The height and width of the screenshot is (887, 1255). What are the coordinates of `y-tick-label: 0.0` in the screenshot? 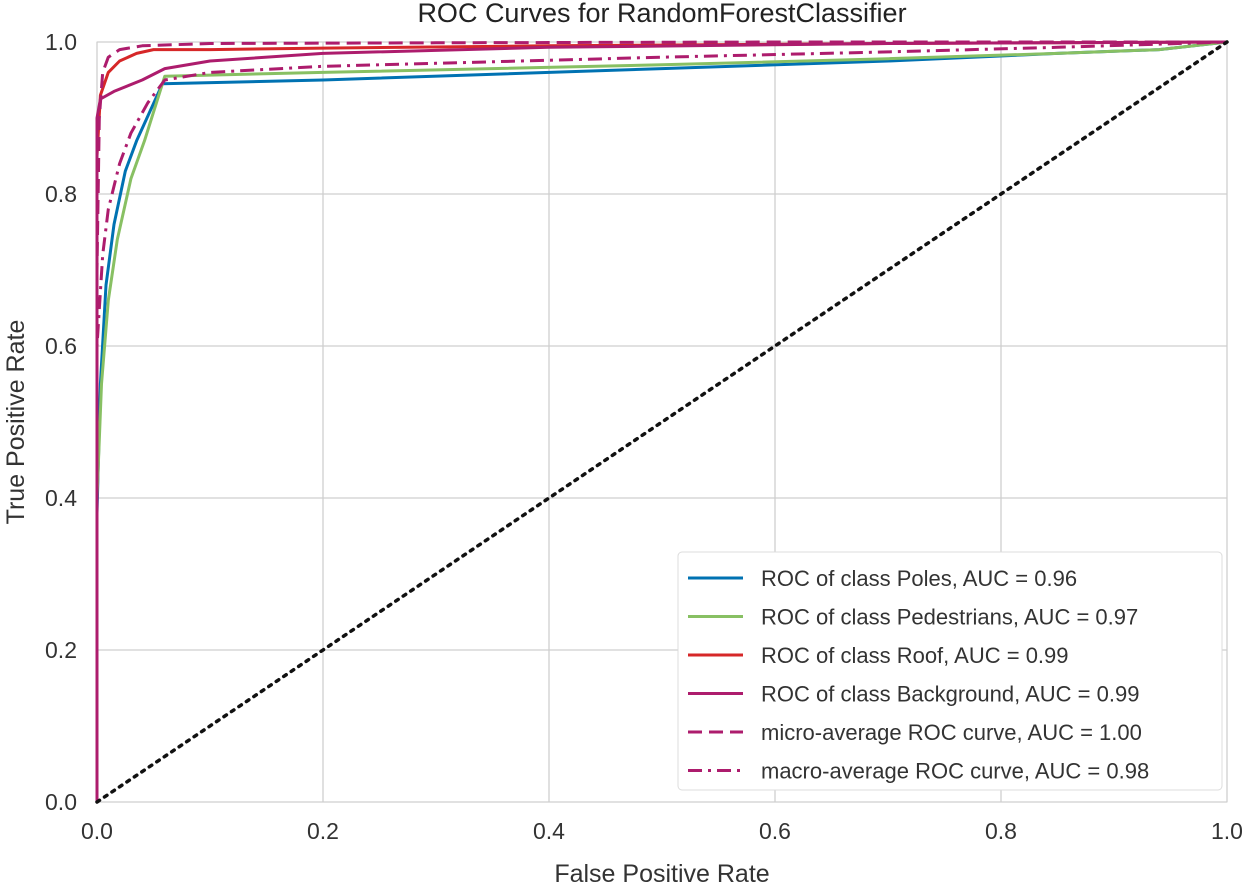 It's located at (61, 802).